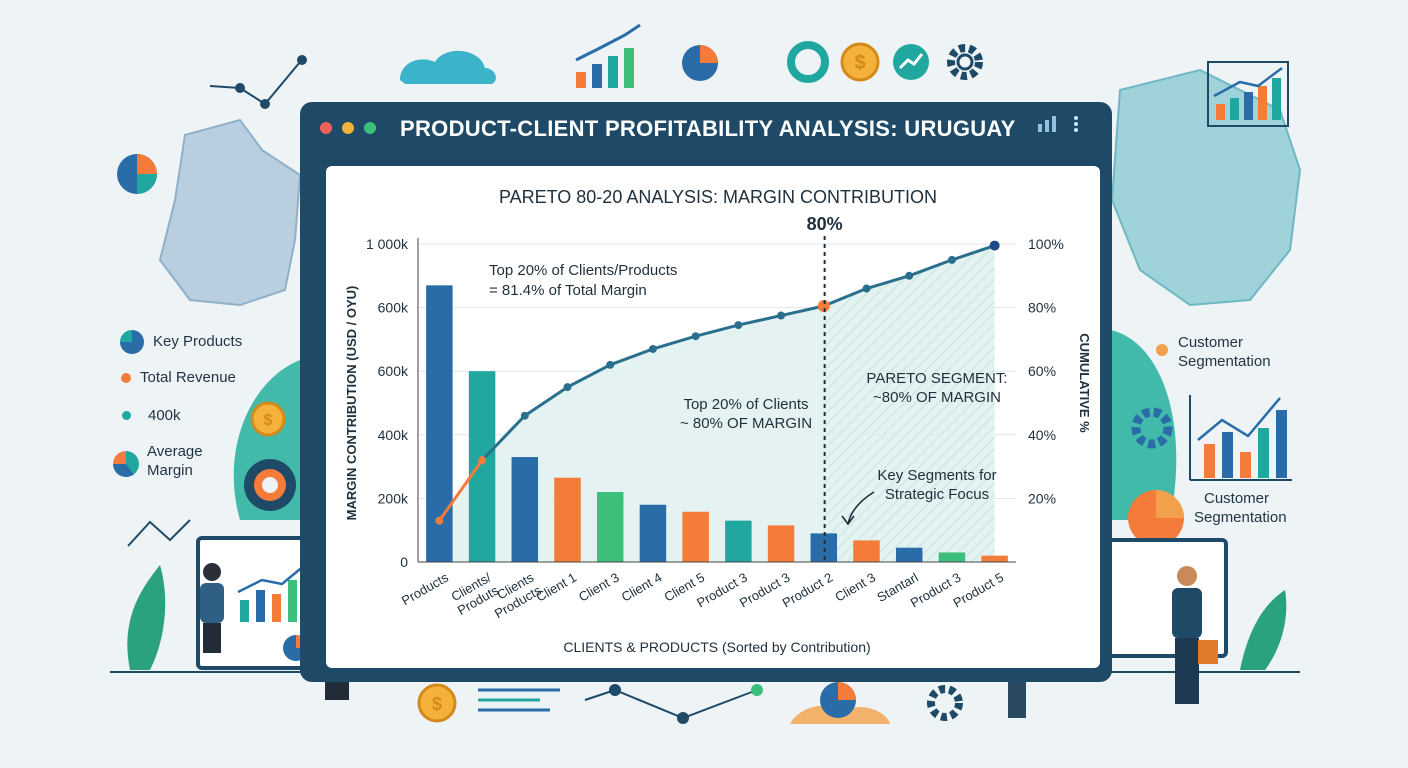 Image resolution: width=1408 pixels, height=768 pixels. What do you see at coordinates (393, 498) in the screenshot?
I see `y-tick-label: 200k` at bounding box center [393, 498].